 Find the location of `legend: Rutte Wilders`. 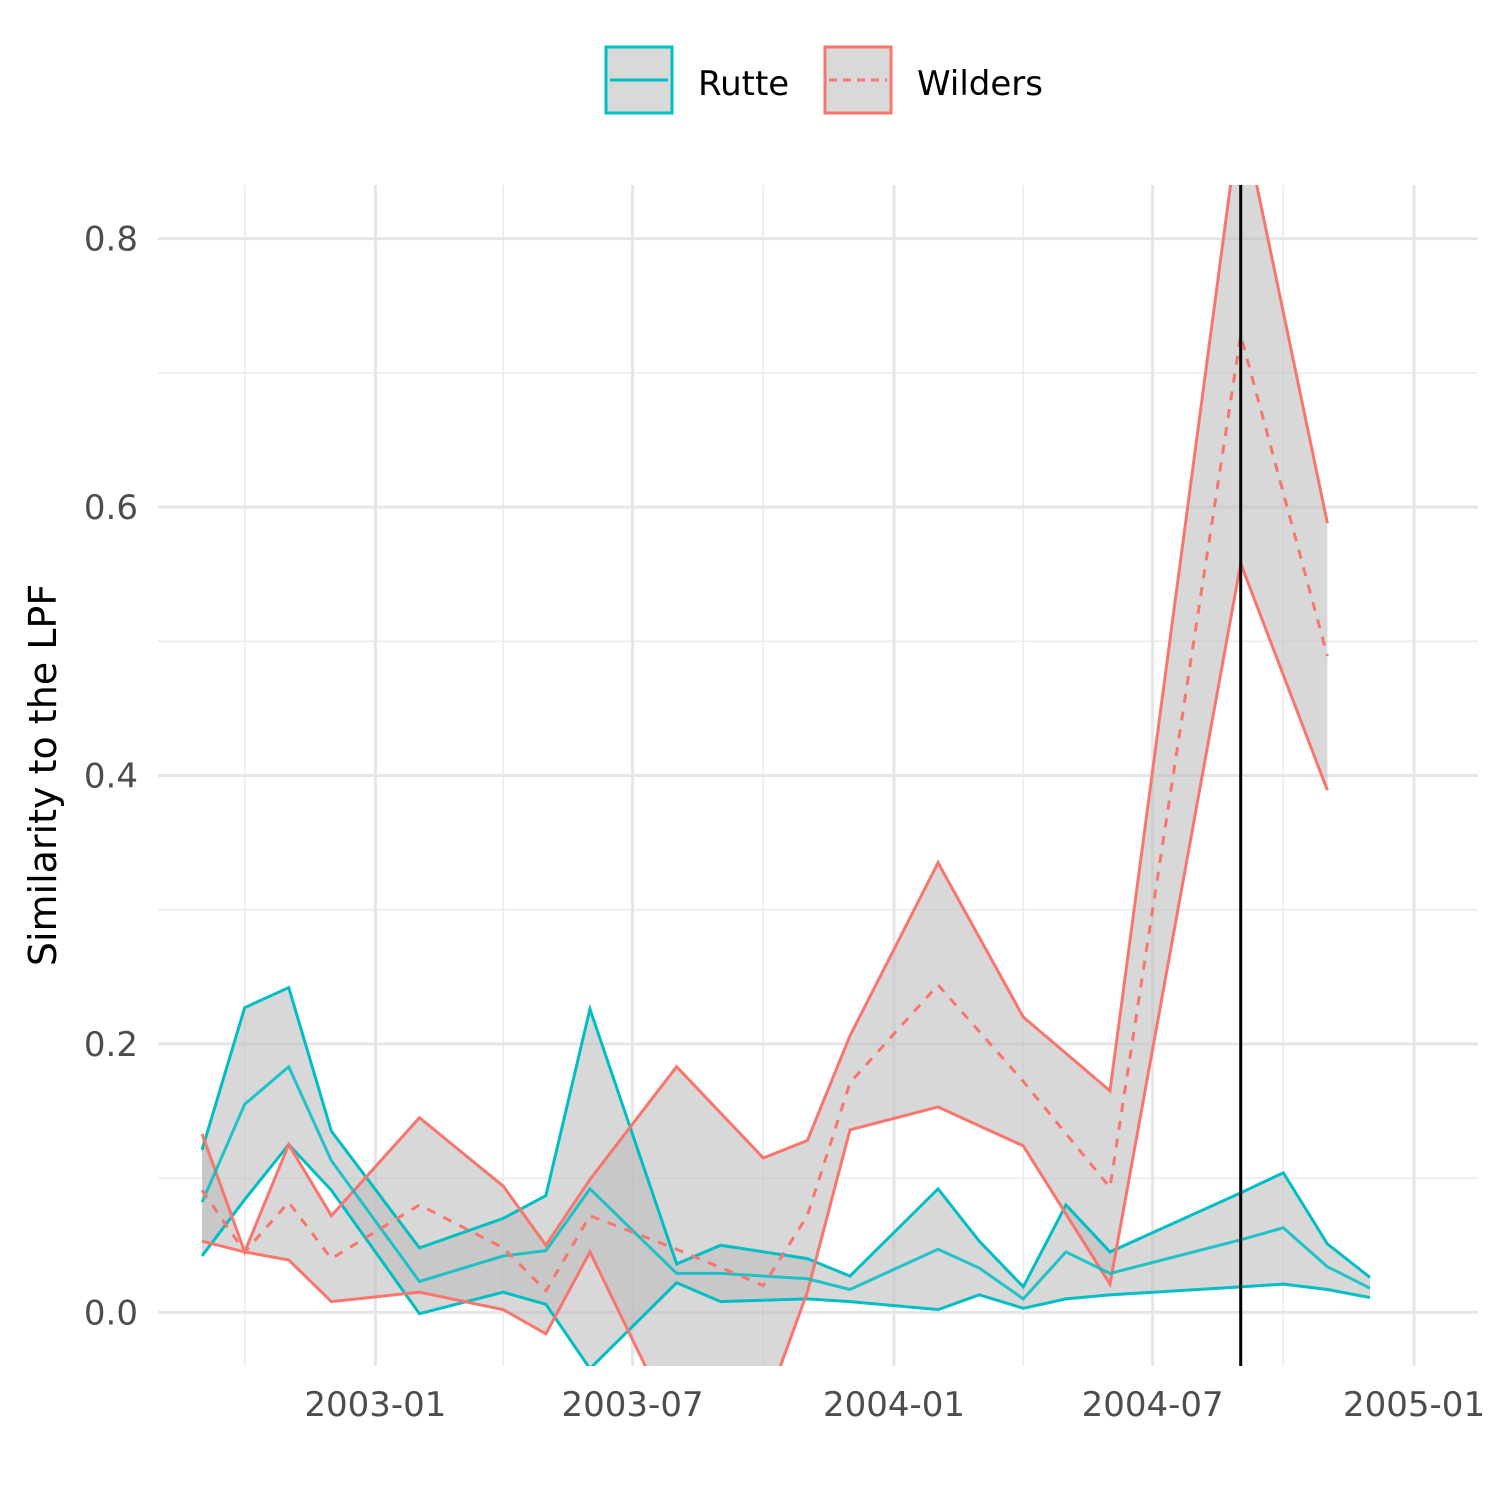

legend: Rutte Wilders is located at coordinates (823, 80).